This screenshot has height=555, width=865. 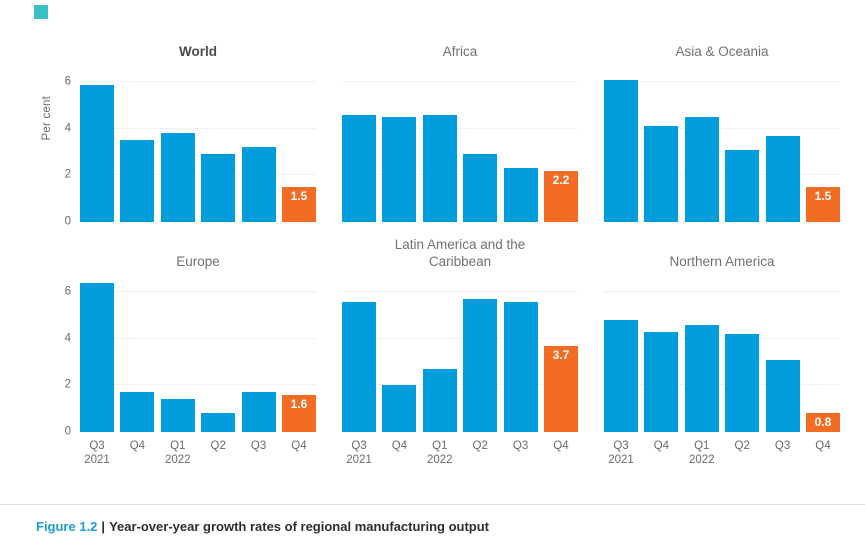 What do you see at coordinates (299, 196) in the screenshot?
I see `highlight-value-label: 1.5` at bounding box center [299, 196].